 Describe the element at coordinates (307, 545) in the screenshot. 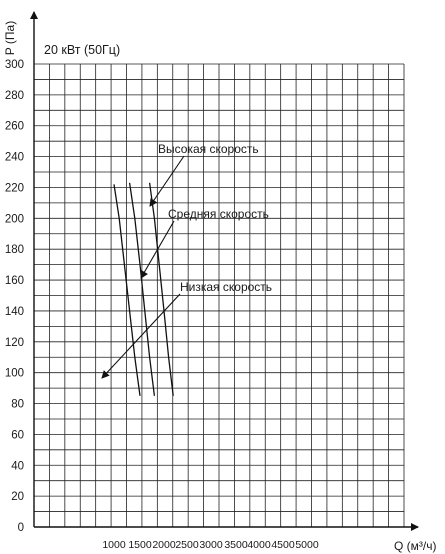

I see `x-tick-label: 5000` at that location.